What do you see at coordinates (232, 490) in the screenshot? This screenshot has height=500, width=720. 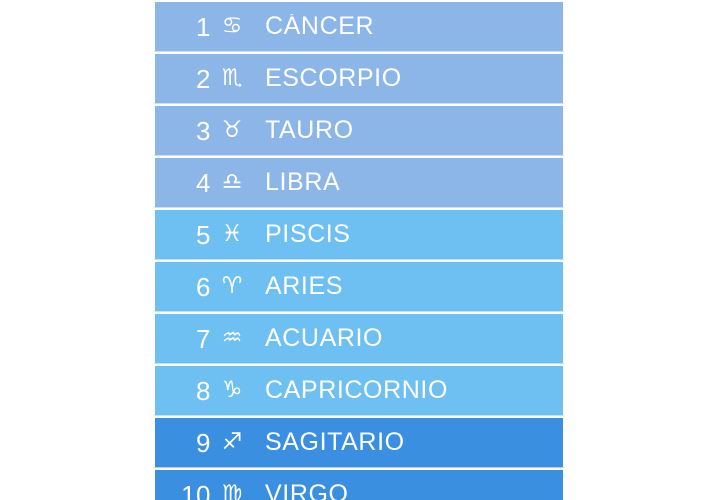 I see `virgo-symbol-icon: ♍` at bounding box center [232, 490].